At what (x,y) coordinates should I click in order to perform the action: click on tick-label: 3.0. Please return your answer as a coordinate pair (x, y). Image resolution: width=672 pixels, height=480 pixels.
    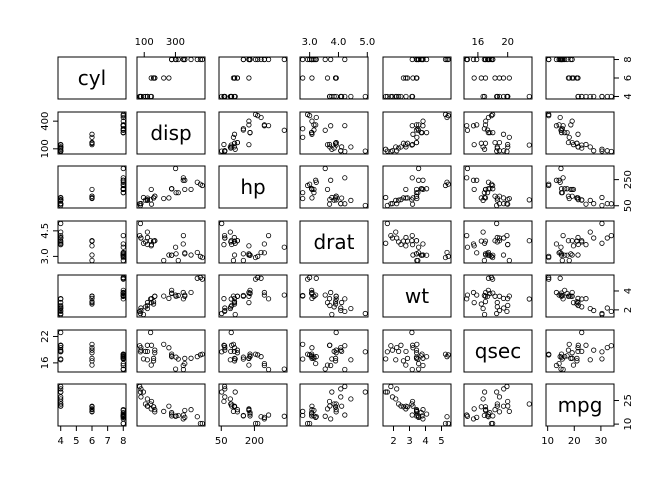
    Looking at the image, I should click on (45, 256).